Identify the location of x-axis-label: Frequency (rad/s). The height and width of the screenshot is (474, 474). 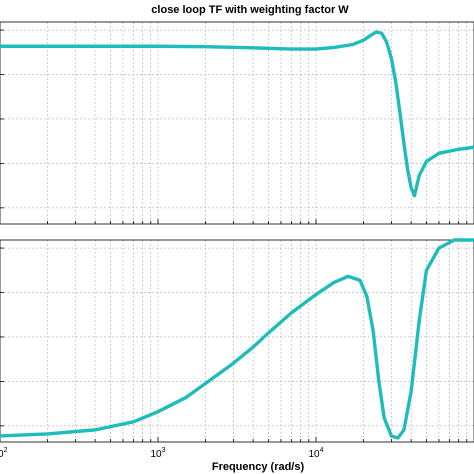
(258, 467).